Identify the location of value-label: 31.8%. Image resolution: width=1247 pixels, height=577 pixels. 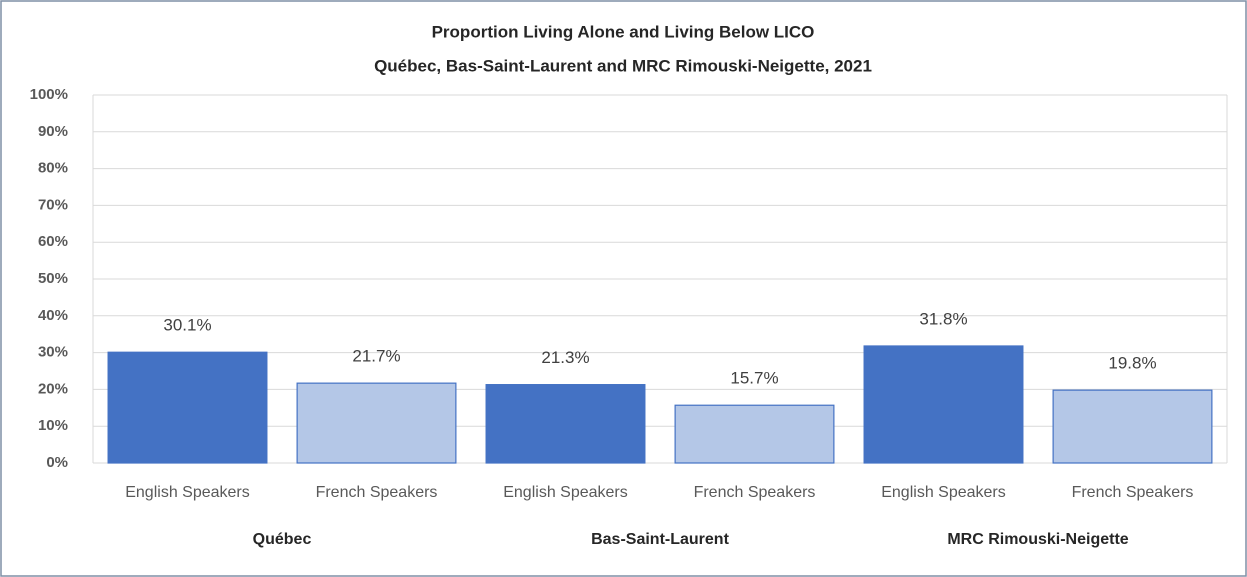
(943, 318).